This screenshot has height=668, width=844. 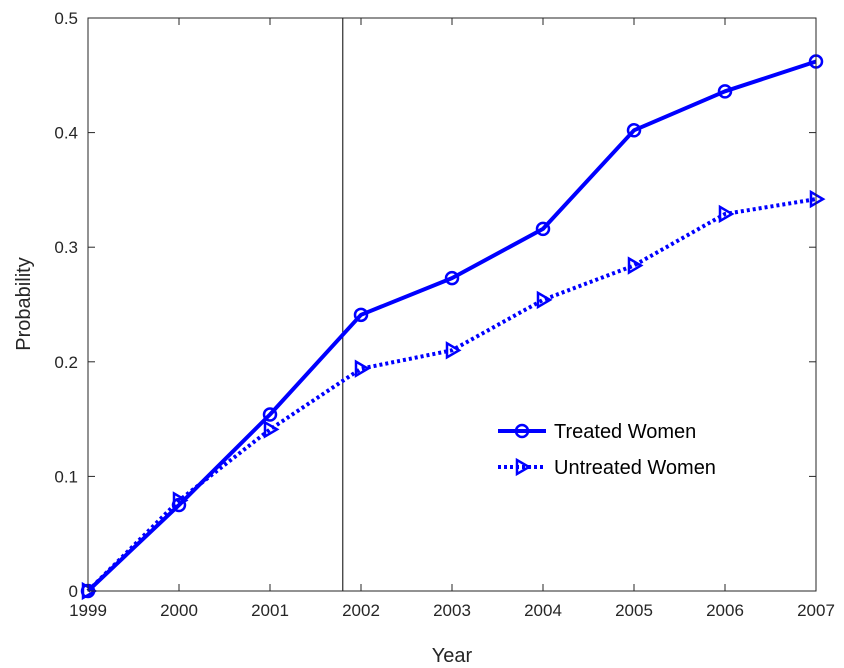 I want to click on x-tick-label: 2006, so click(x=725, y=610).